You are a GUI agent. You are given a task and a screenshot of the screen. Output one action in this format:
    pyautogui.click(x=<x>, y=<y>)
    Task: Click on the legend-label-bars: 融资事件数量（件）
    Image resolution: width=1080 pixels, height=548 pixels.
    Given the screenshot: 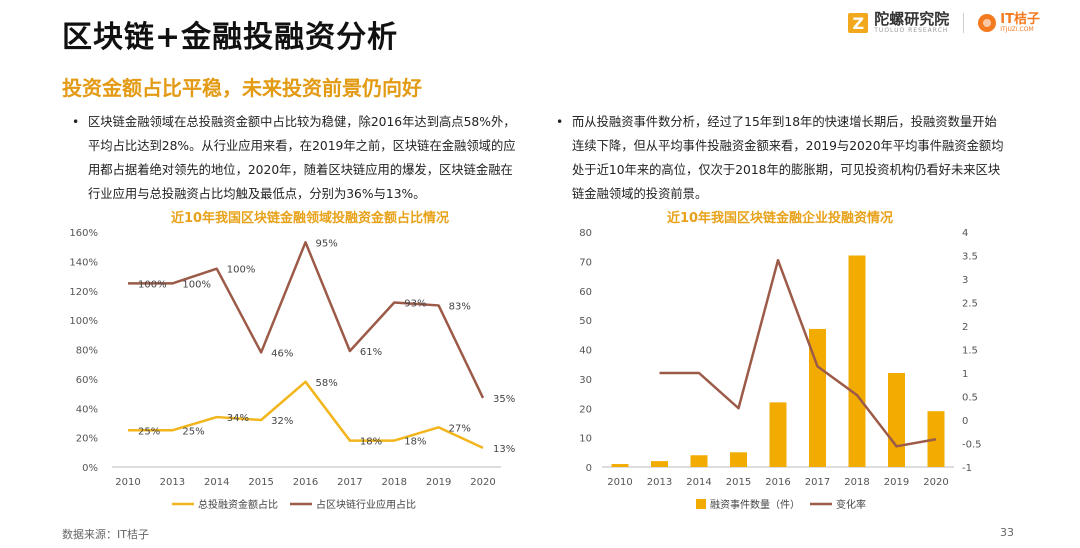 What is the action you would take?
    pyautogui.click(x=755, y=504)
    